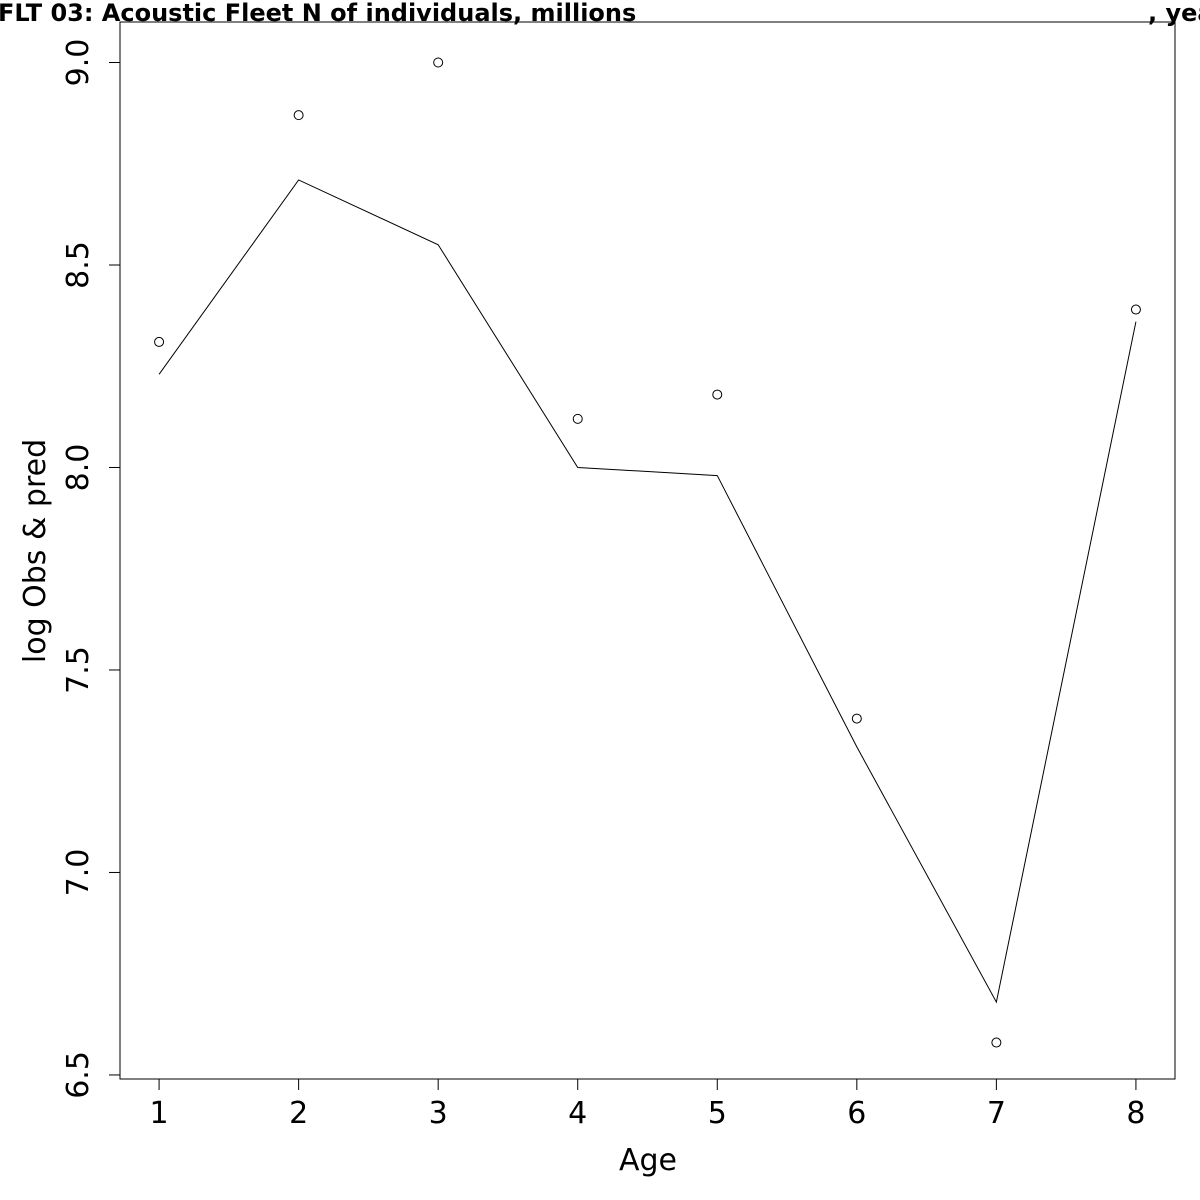 The height and width of the screenshot is (1200, 1200). What do you see at coordinates (1135, 1113) in the screenshot?
I see `x-tick-label: 8` at bounding box center [1135, 1113].